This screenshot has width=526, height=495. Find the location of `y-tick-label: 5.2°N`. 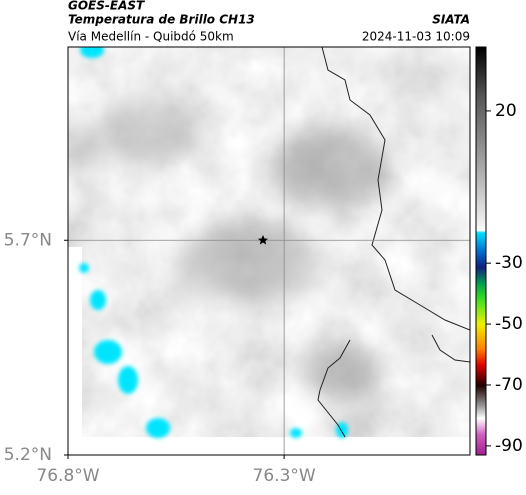

y-tick-label: 5.2°N is located at coordinates (28, 455).